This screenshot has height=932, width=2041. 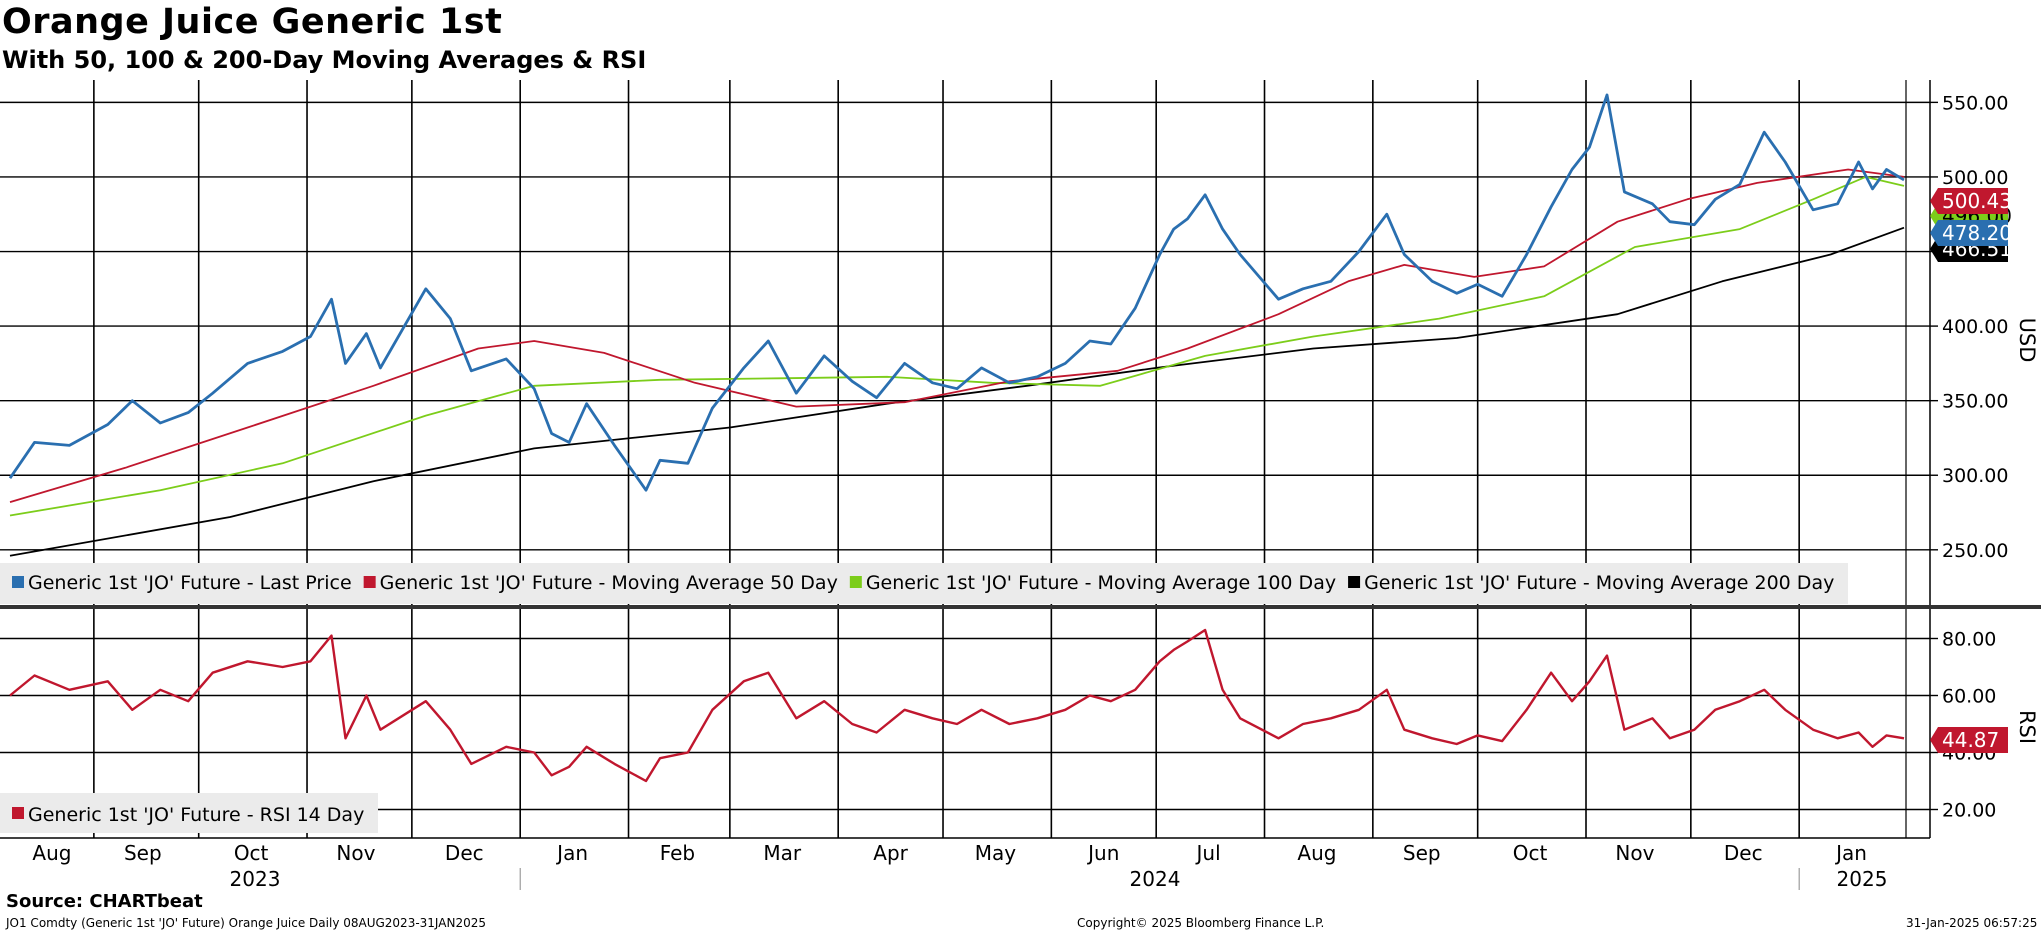 What do you see at coordinates (1969, 811) in the screenshot?
I see `rsi-tick-label: 20.00` at bounding box center [1969, 811].